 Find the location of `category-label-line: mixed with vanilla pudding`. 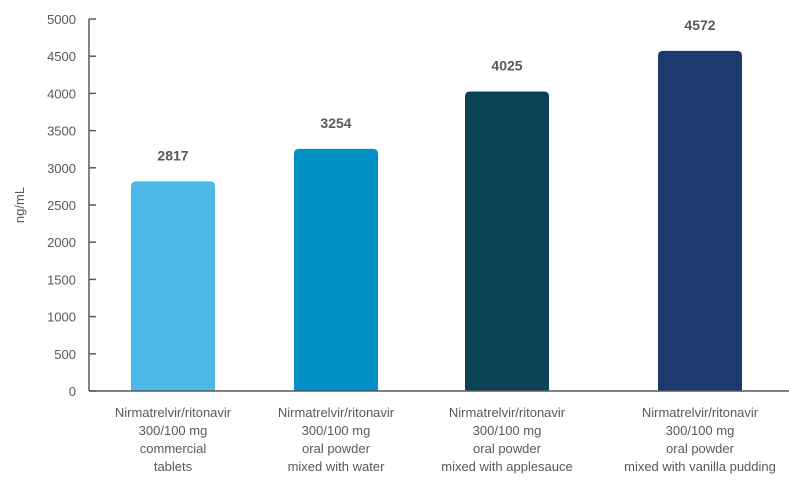

category-label-line: mixed with vanilla pudding is located at coordinates (700, 466).